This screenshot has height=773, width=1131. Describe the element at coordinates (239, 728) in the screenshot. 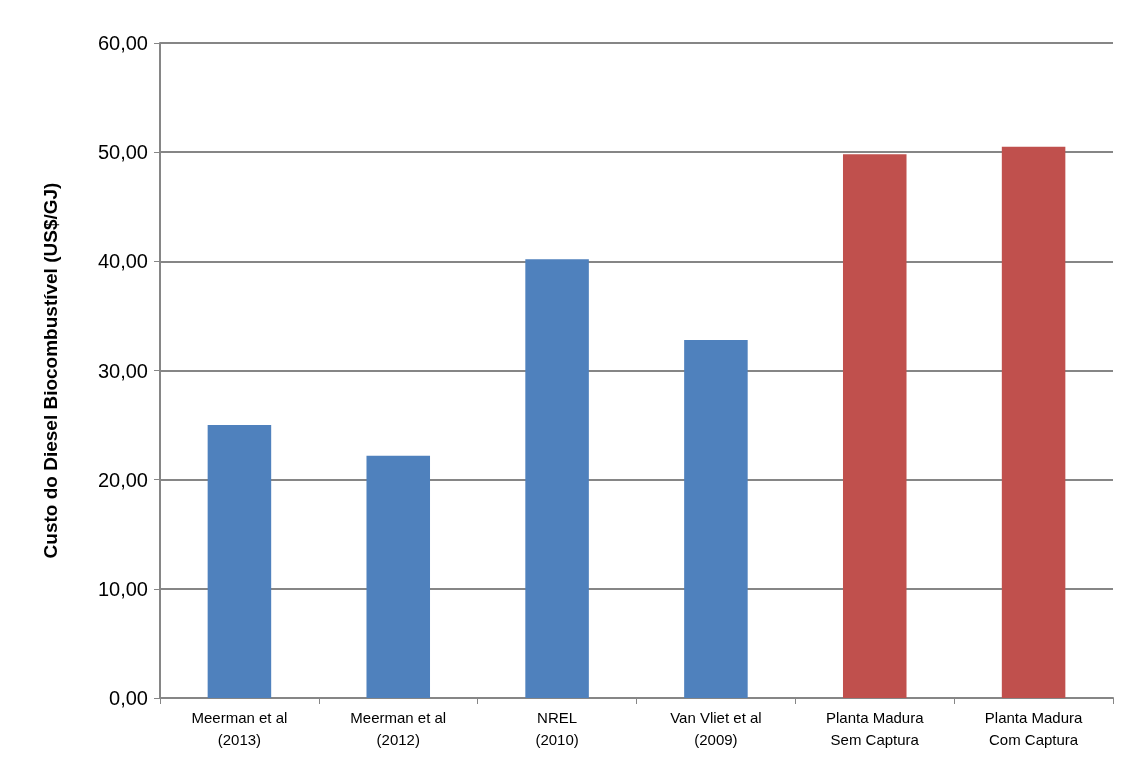

I see `x-tick-label: Meerman et al (2013)` at that location.